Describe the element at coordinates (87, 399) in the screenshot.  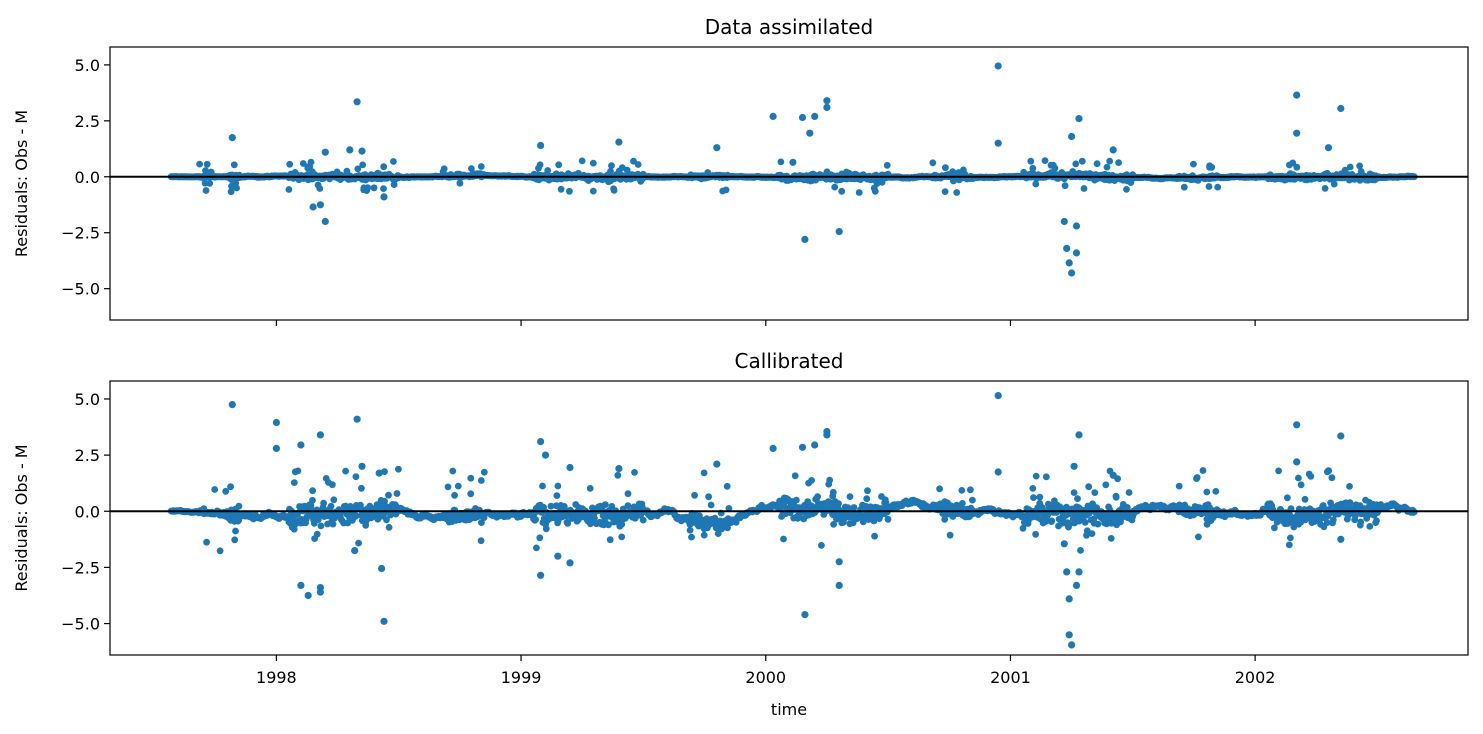
I see `y-tick-label: 5.0` at that location.